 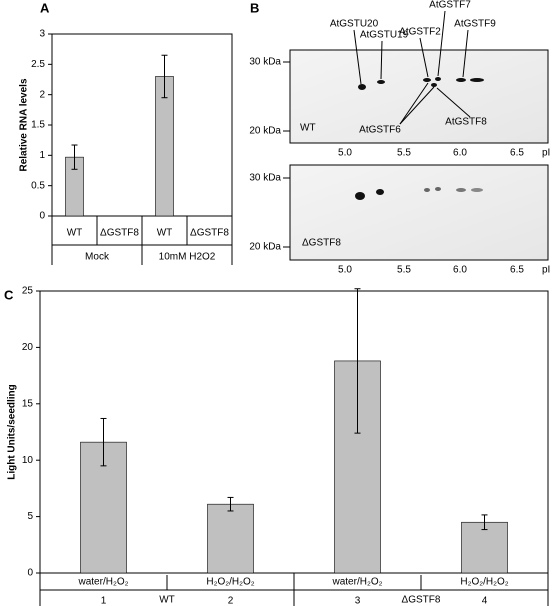 I want to click on category-number: 3, so click(x=358, y=601).